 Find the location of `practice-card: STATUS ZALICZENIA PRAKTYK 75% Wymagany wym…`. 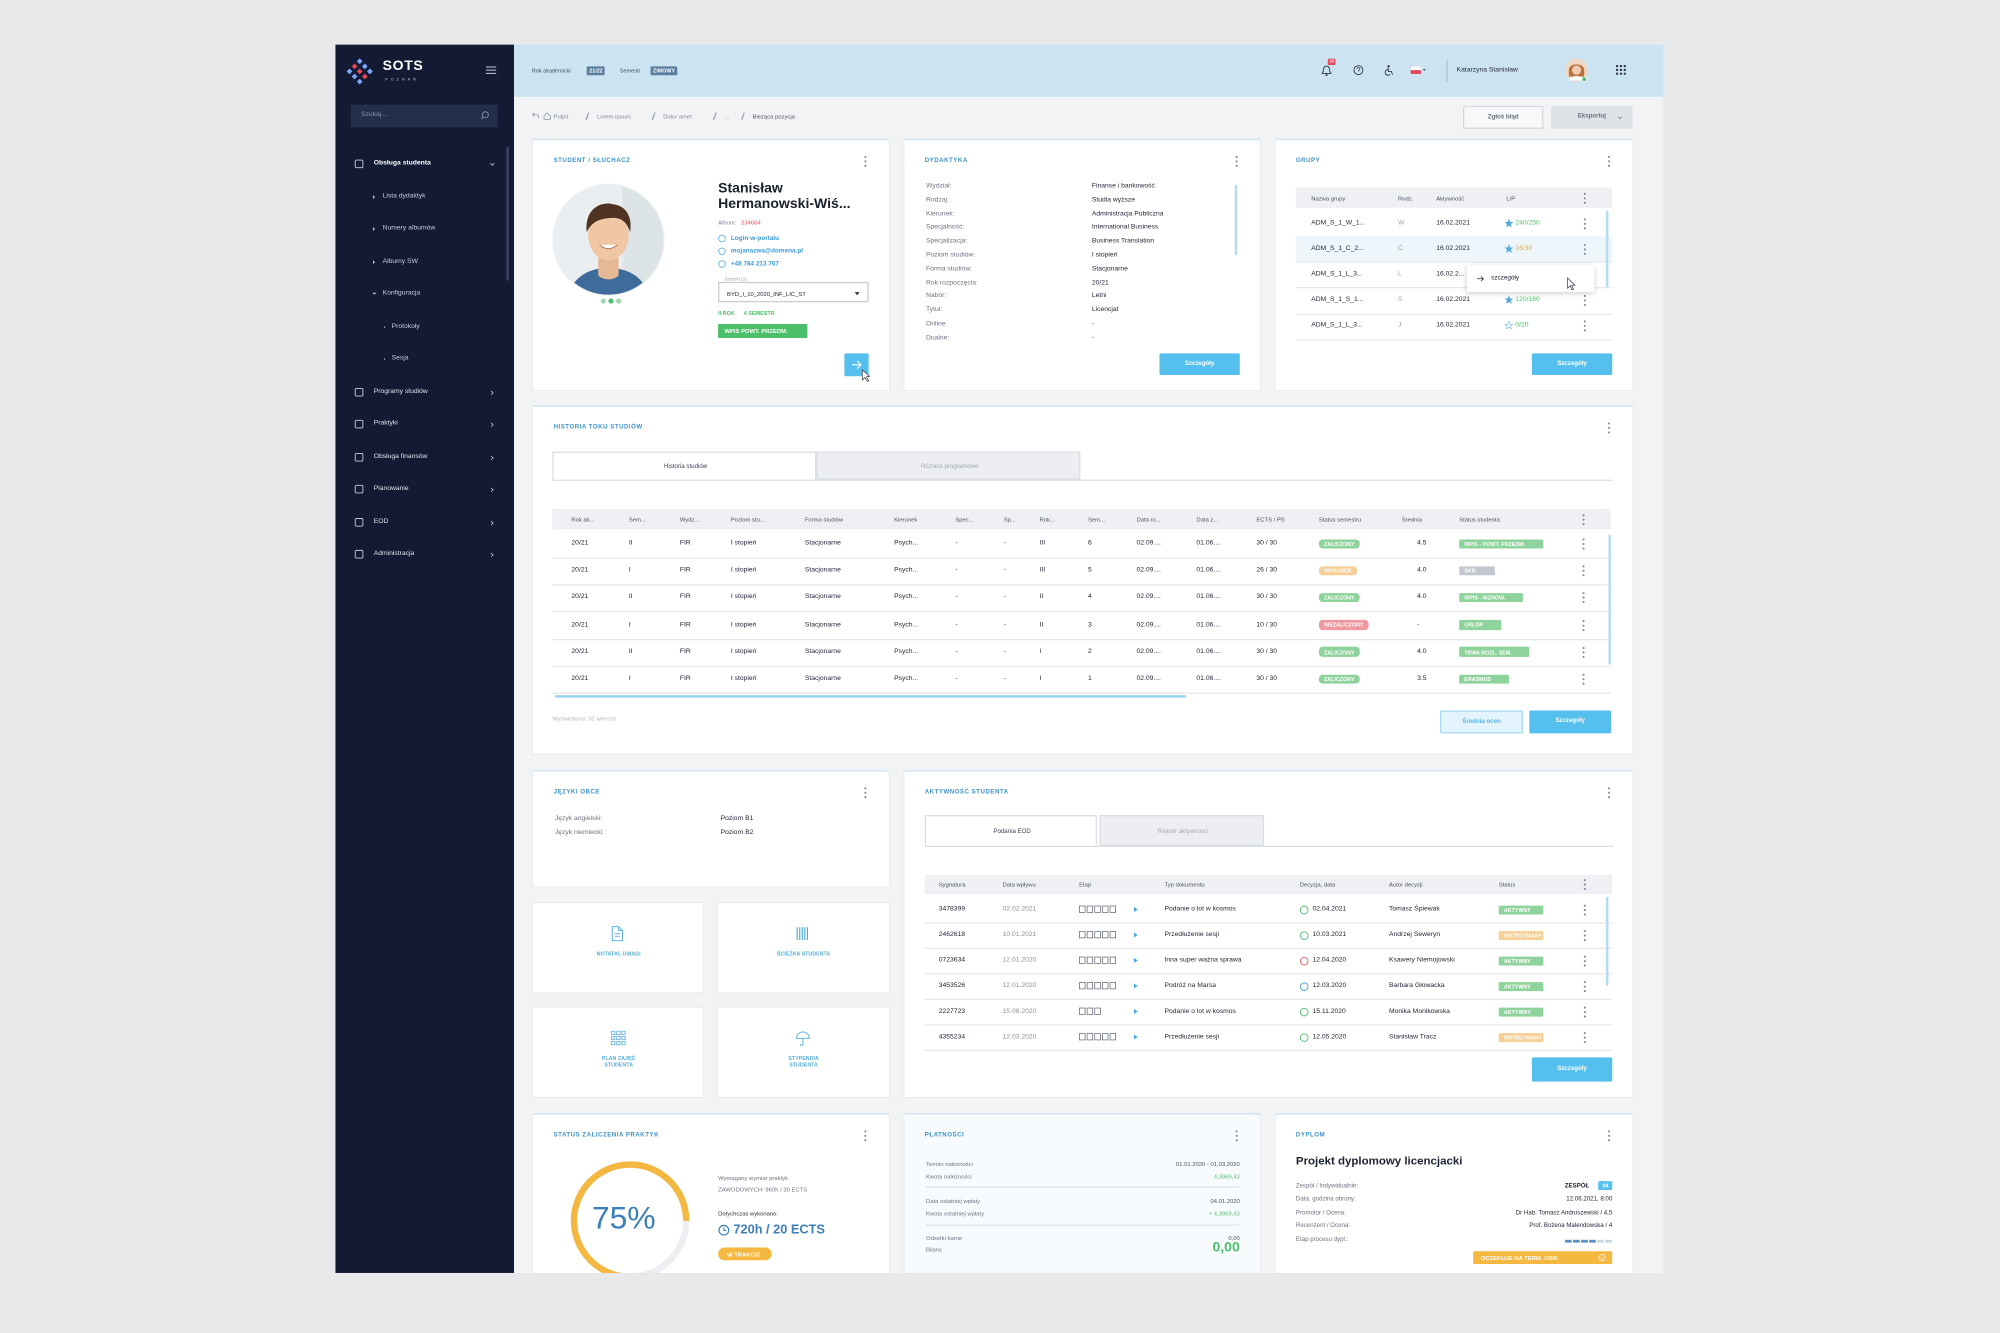

practice-card: STATUS ZALICZENIA PRAKTYK 75% Wymagany wym… is located at coordinates (711, 1193).